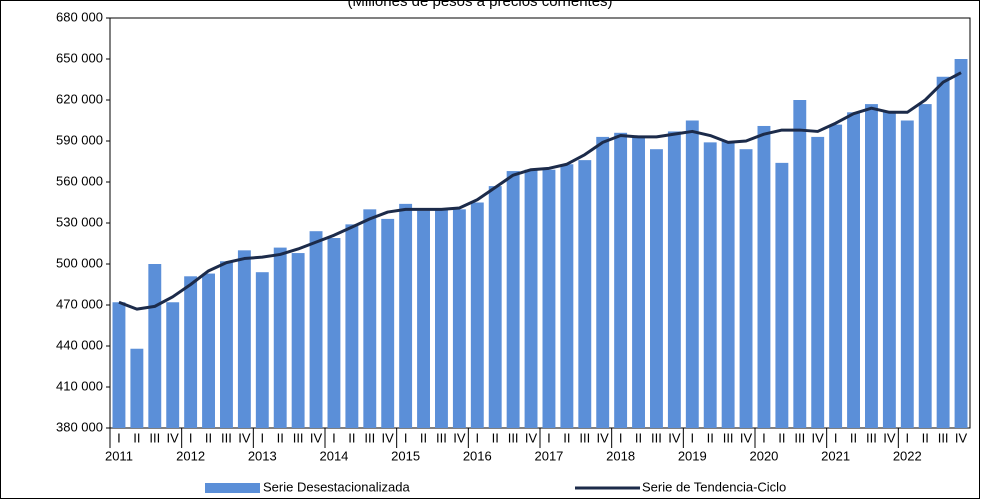 Image resolution: width=981 pixels, height=500 pixels. What do you see at coordinates (119, 455) in the screenshot?
I see `x-group-label: 2011` at bounding box center [119, 455].